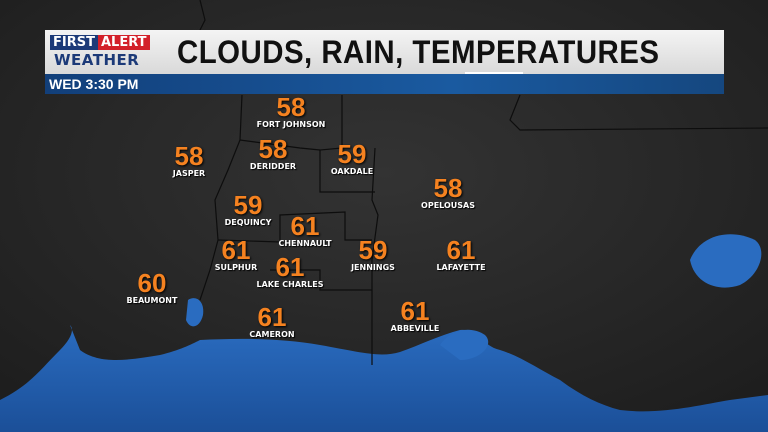  Describe the element at coordinates (152, 283) in the screenshot. I see `temperature: 60` at that location.